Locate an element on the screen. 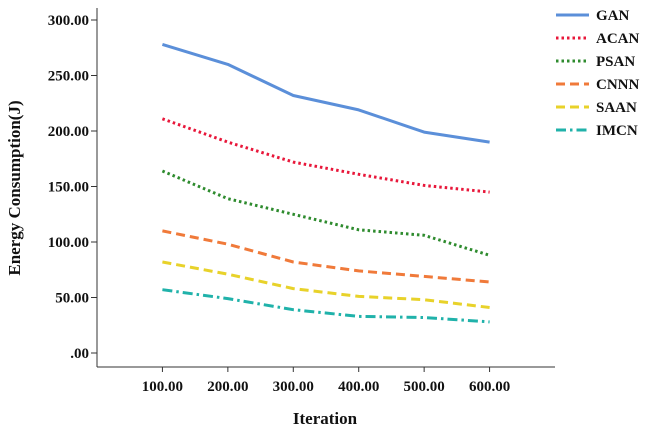 The height and width of the screenshot is (430, 645). x-ticks: 100.00 200.00 300.00 400.00 500.00 600.00 is located at coordinates (326, 381).